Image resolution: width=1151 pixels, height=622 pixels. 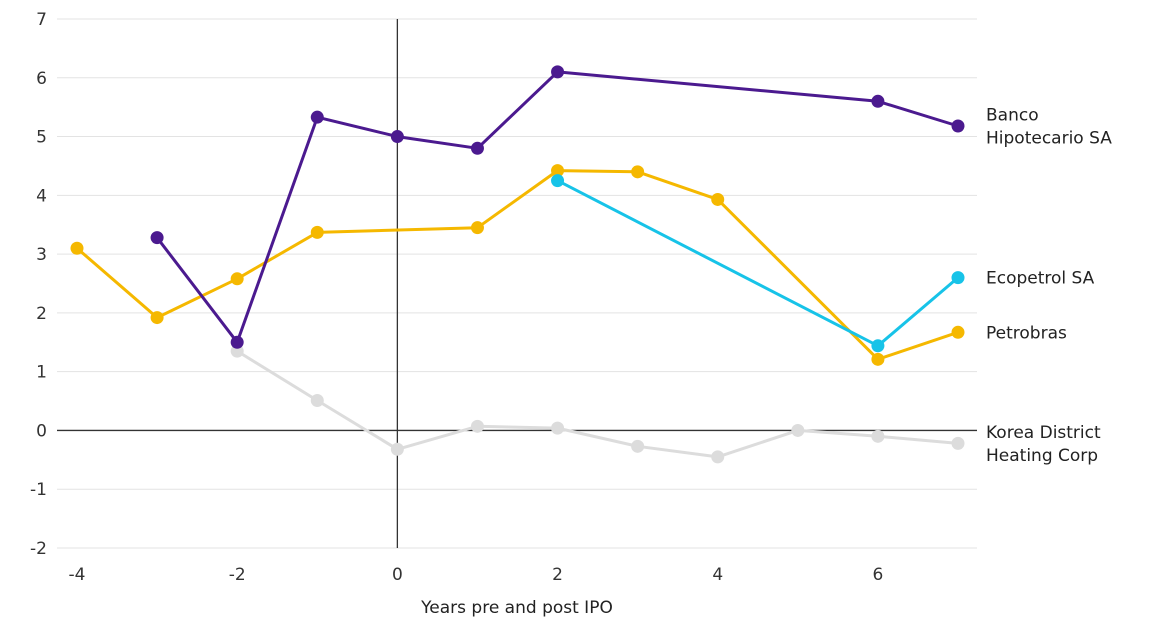 I want to click on x-tick-label: 2, so click(x=557, y=575).